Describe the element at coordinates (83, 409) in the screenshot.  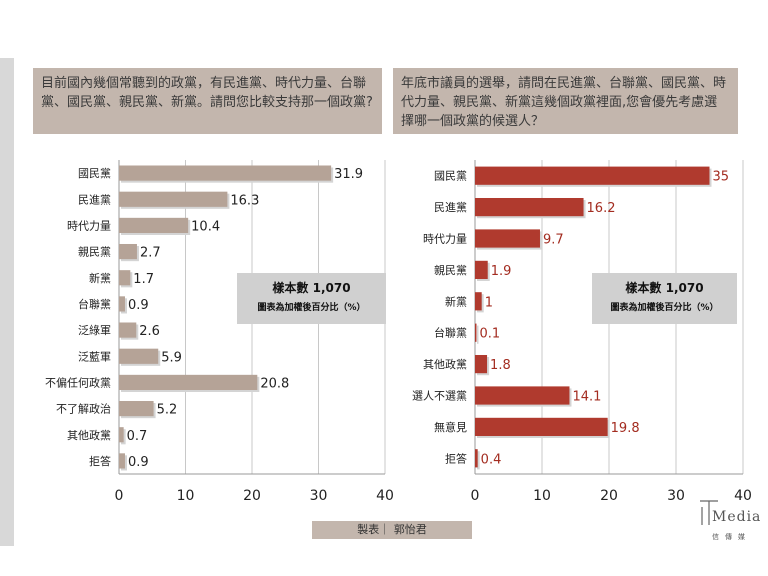
I see `left-category-label: 不了解政治` at that location.